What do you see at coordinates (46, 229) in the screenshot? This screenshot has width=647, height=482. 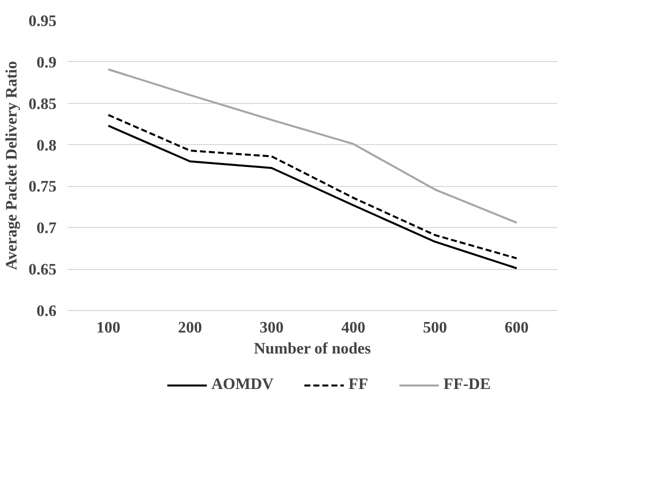 I see `y-tick-label: 0.7` at bounding box center [46, 229].